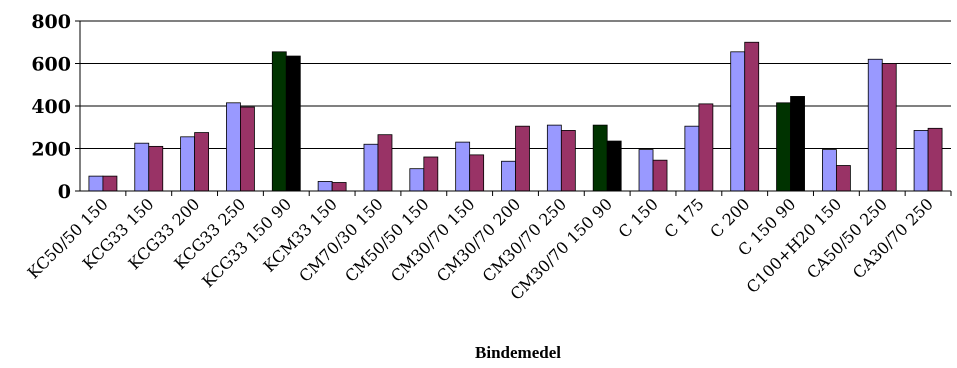 Image resolution: width=957 pixels, height=368 pixels. I want to click on y-tick-labels: 0 200 400 600 800, so click(51, 107).